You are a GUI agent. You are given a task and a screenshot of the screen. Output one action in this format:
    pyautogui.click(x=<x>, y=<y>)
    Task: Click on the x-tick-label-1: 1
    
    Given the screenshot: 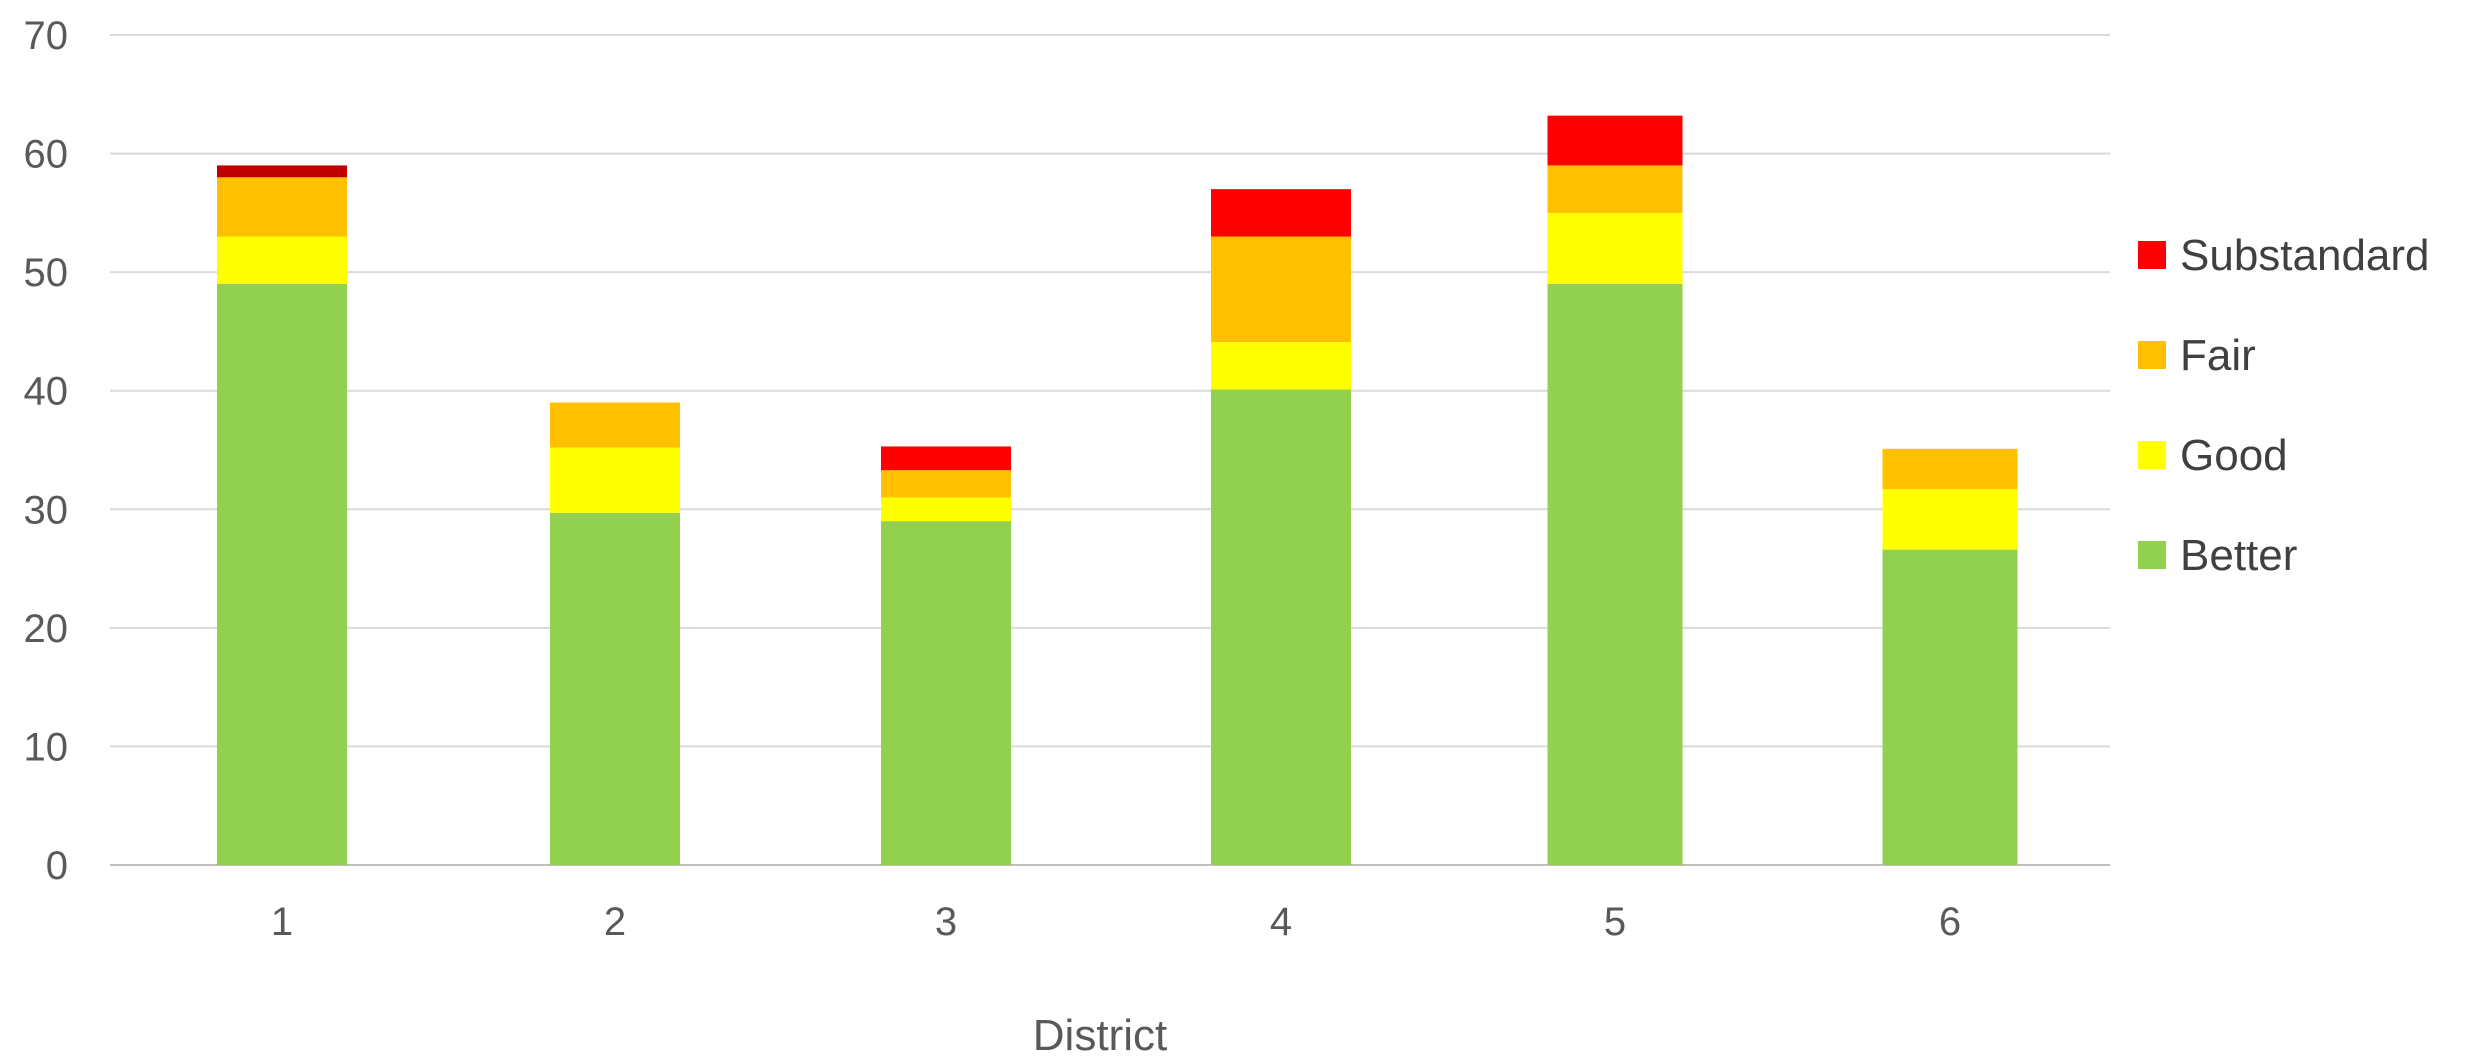 What is the action you would take?
    pyautogui.click(x=282, y=922)
    